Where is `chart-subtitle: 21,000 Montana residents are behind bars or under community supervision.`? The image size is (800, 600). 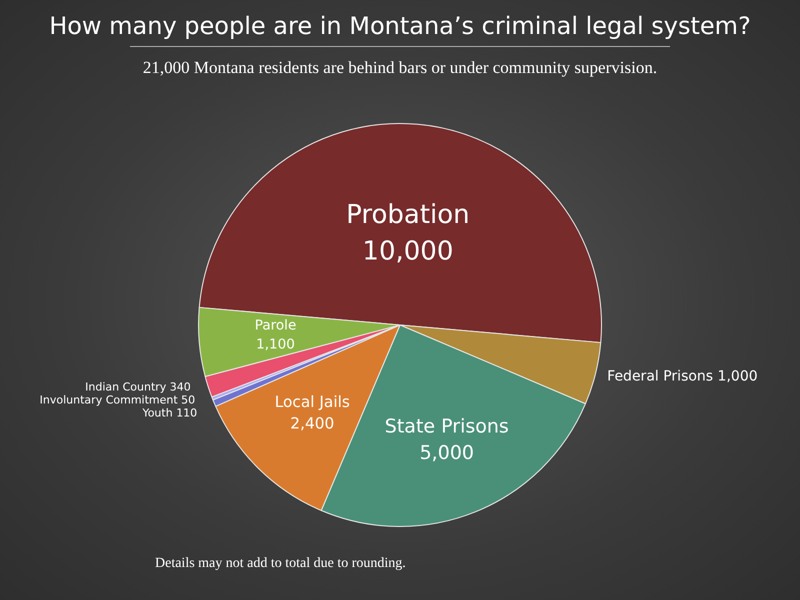 chart-subtitle: 21,000 Montana residents are behind bars or under community supervision. is located at coordinates (400, 68).